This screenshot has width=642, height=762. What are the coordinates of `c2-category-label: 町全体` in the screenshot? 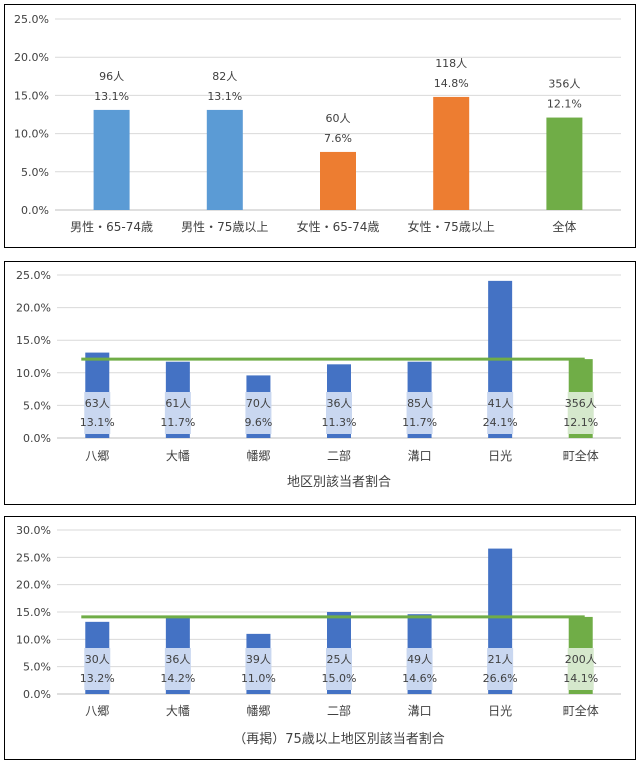 It's located at (581, 455).